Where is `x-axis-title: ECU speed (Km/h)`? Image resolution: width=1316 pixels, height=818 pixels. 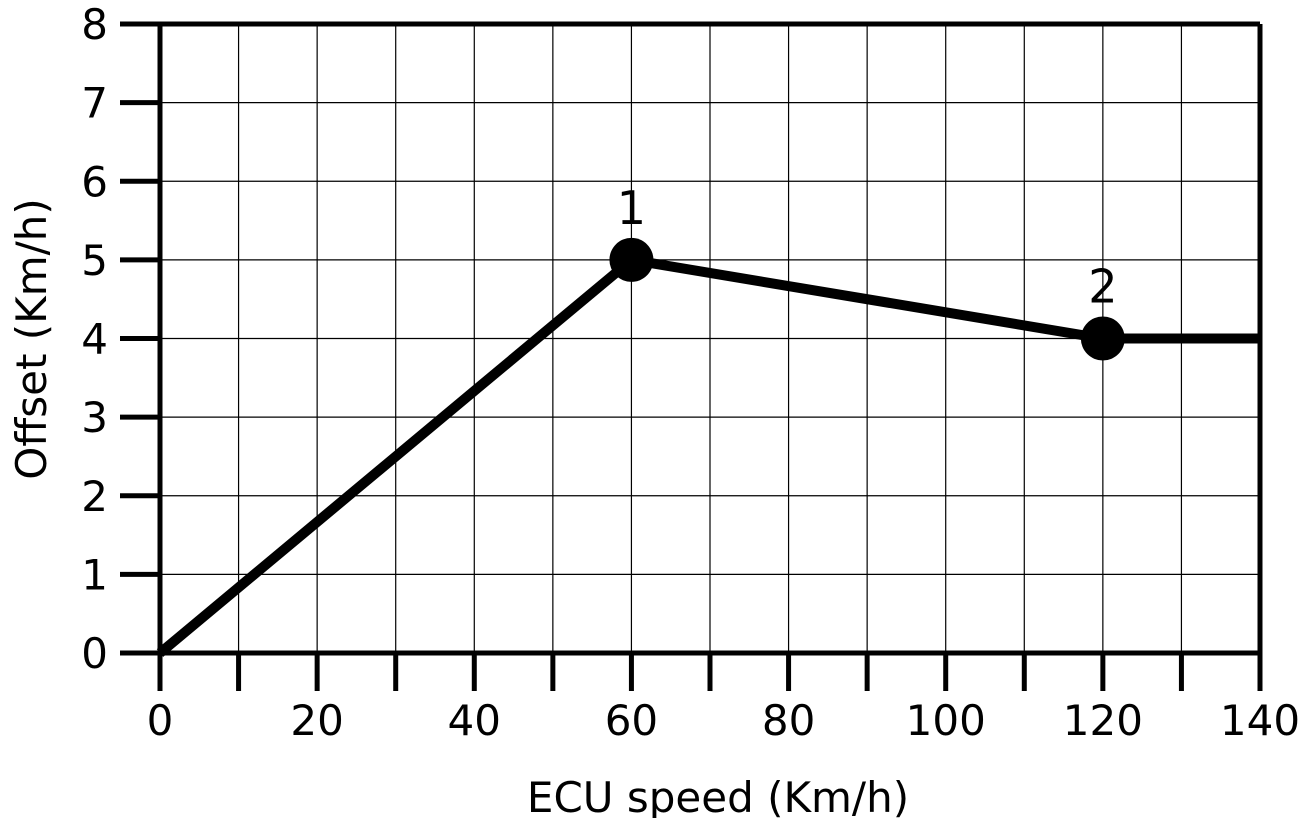 x-axis-title: ECU speed (Km/h) is located at coordinates (718, 795).